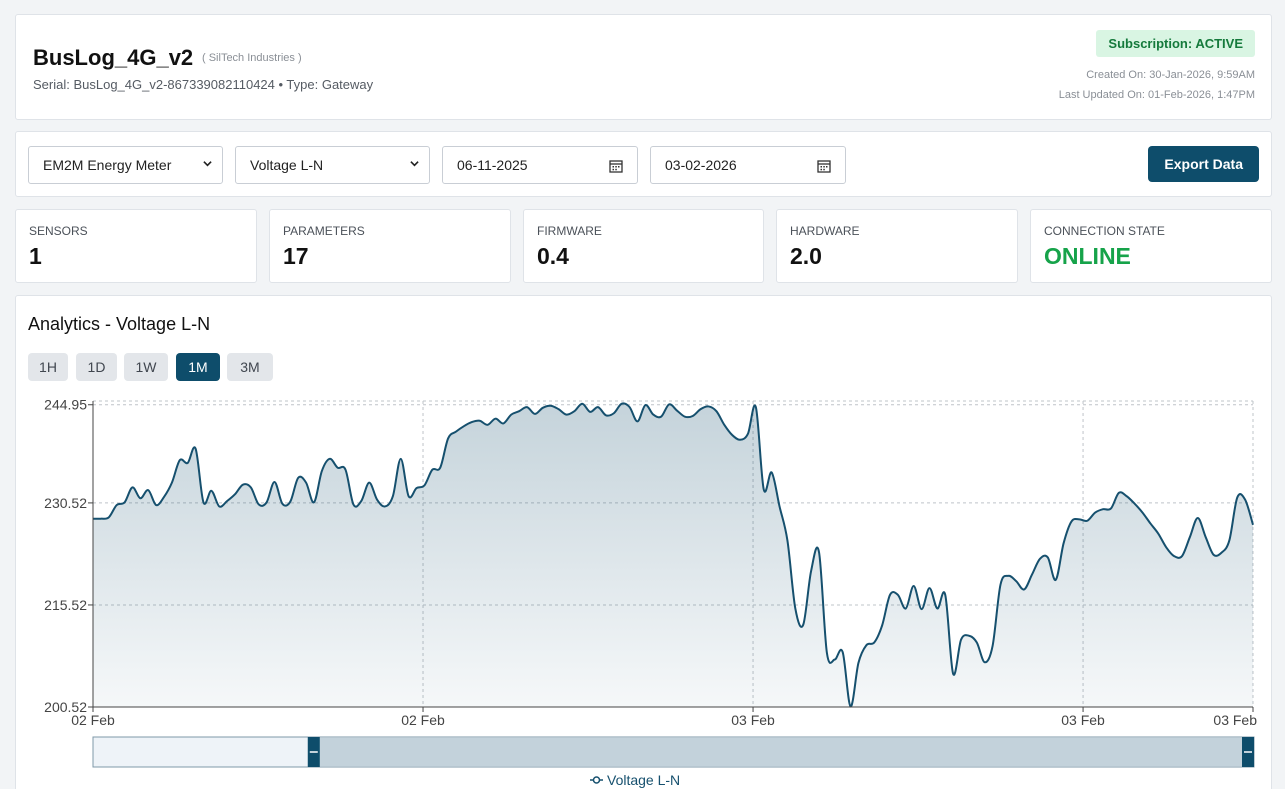  What do you see at coordinates (146, 367) in the screenshot?
I see `range-button-1w: 1W` at bounding box center [146, 367].